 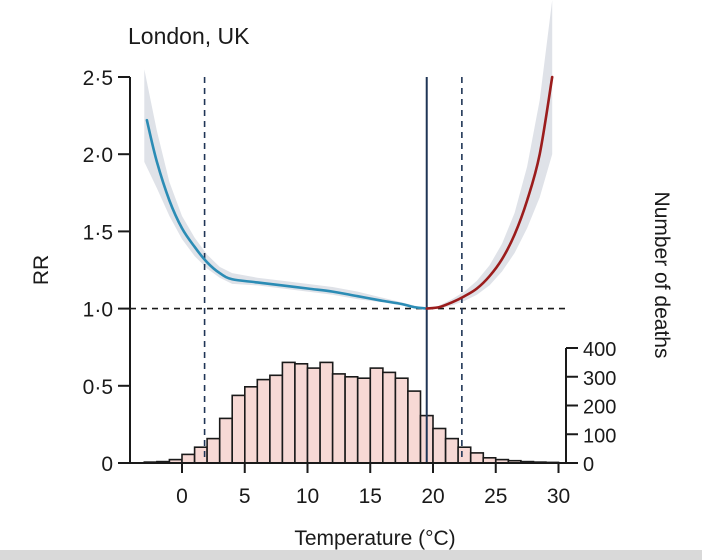 I want to click on chart-title: London, UK, so click(x=189, y=36).